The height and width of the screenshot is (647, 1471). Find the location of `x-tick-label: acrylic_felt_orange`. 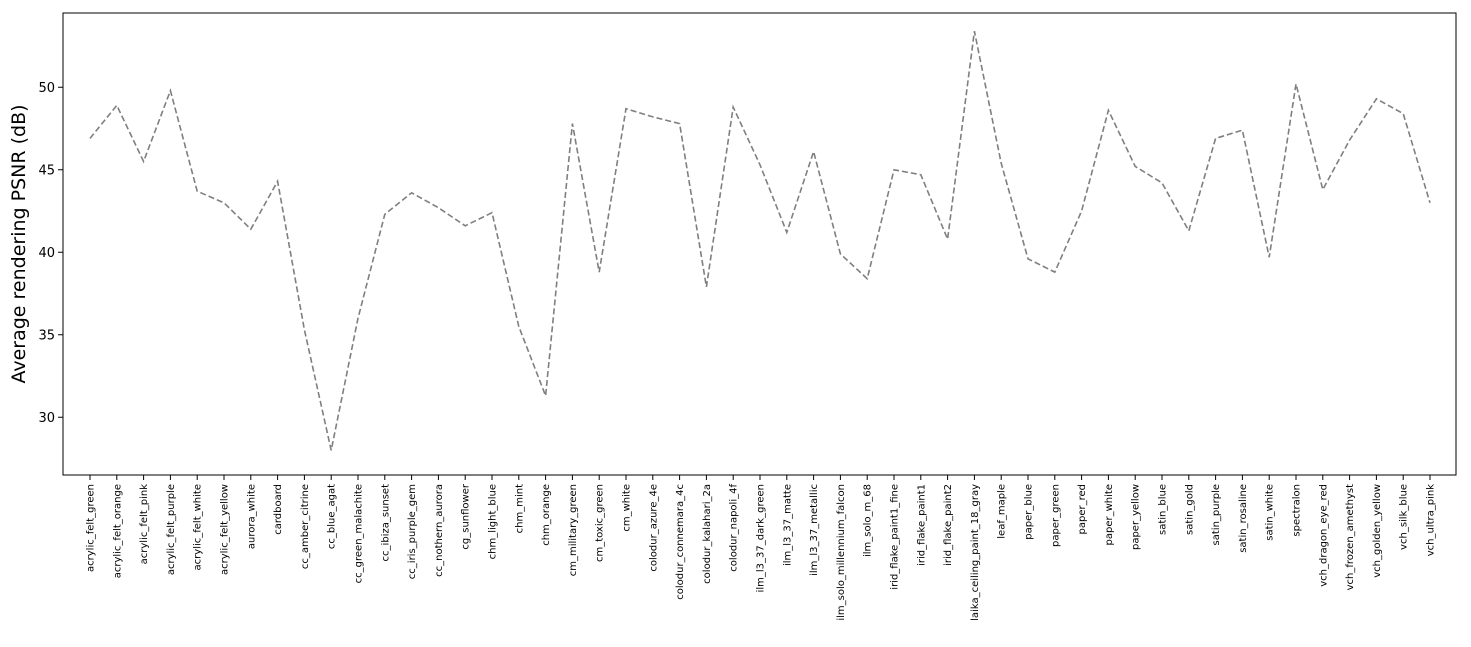

x-tick-label: acrylic_felt_orange is located at coordinates (117, 531).